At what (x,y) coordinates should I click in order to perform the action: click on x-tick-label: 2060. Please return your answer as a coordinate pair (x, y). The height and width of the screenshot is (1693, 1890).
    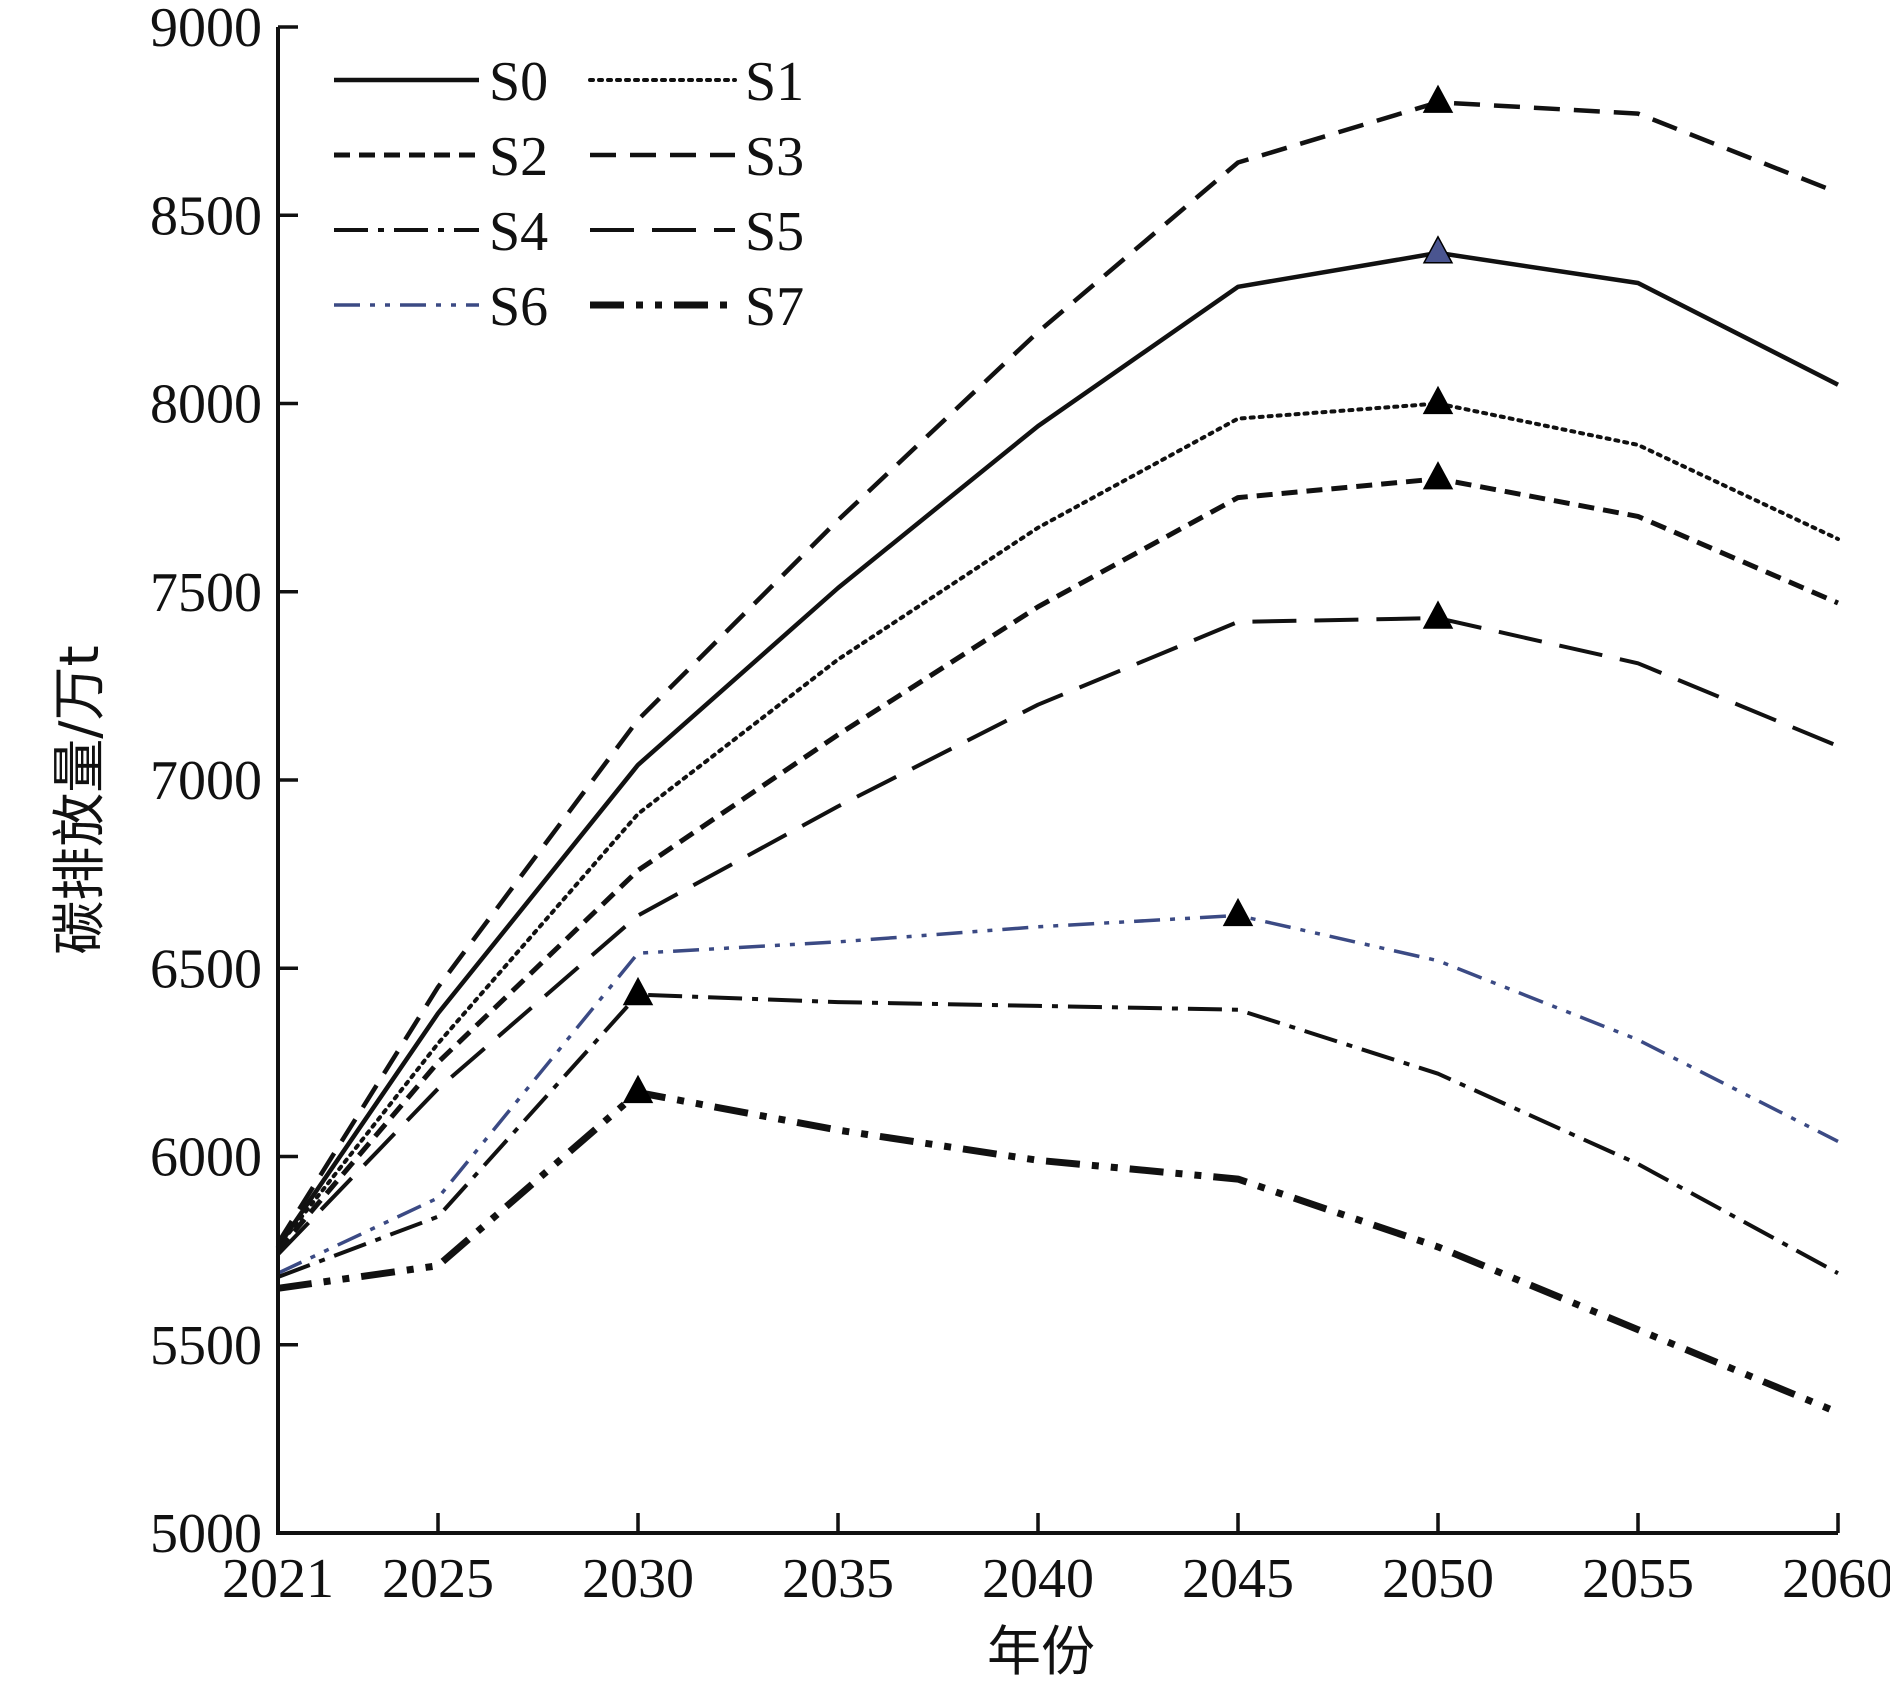
    Looking at the image, I should click on (1836, 1579).